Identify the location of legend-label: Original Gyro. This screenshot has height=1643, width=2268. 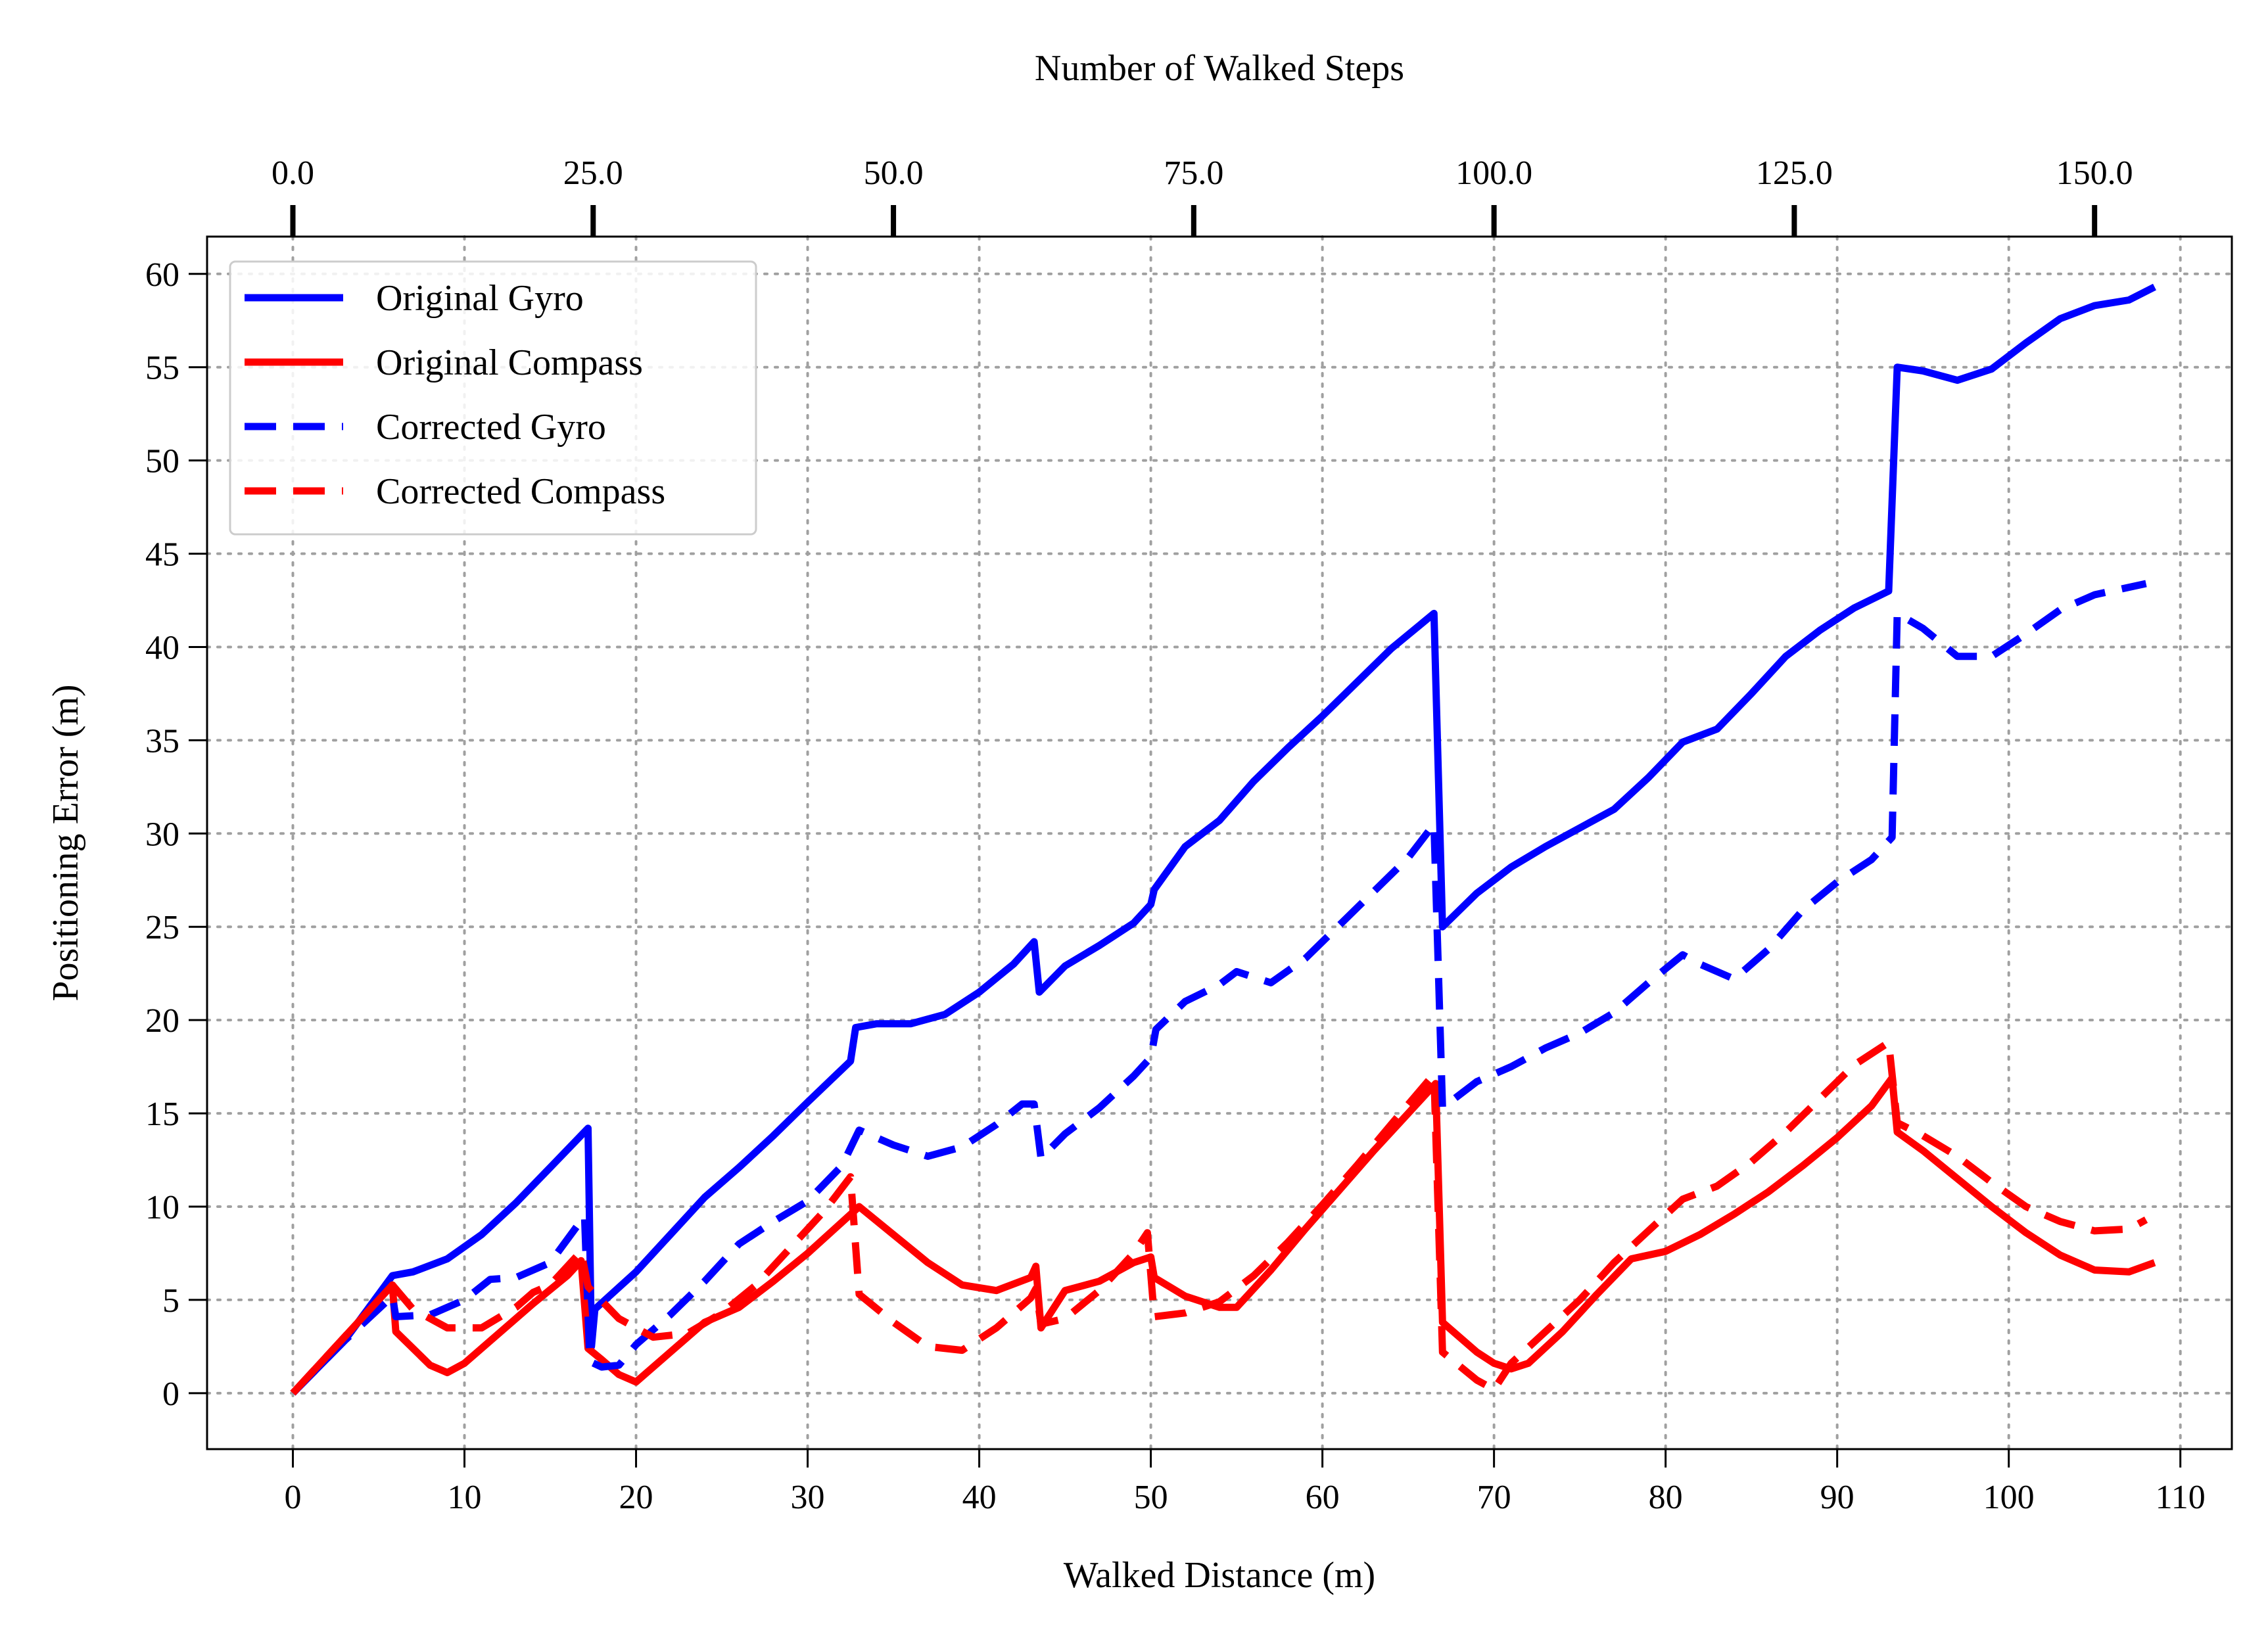
(480, 298).